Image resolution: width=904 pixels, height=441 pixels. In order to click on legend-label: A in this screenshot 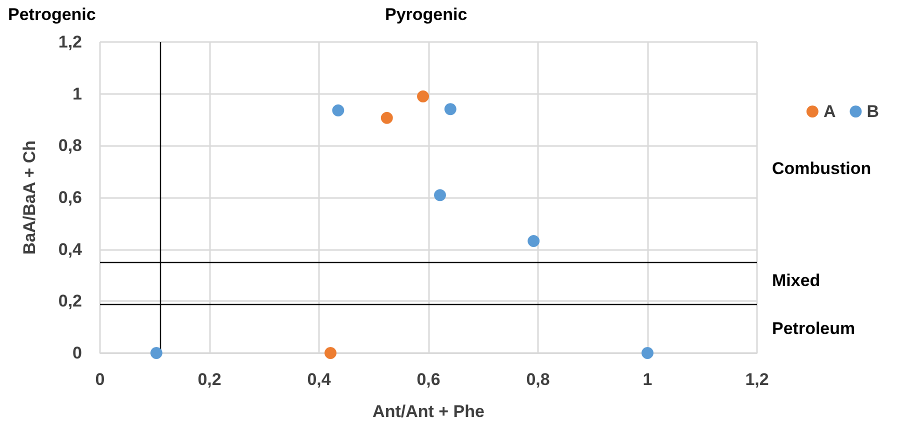, I will do `click(829, 111)`.